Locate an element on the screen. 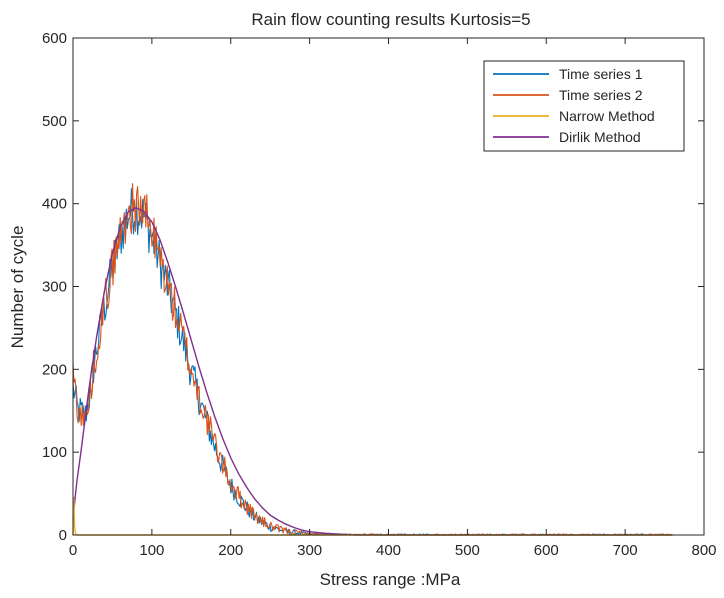 Image resolution: width=724 pixels, height=598 pixels. legend-label: Dirlik Method is located at coordinates (600, 137).